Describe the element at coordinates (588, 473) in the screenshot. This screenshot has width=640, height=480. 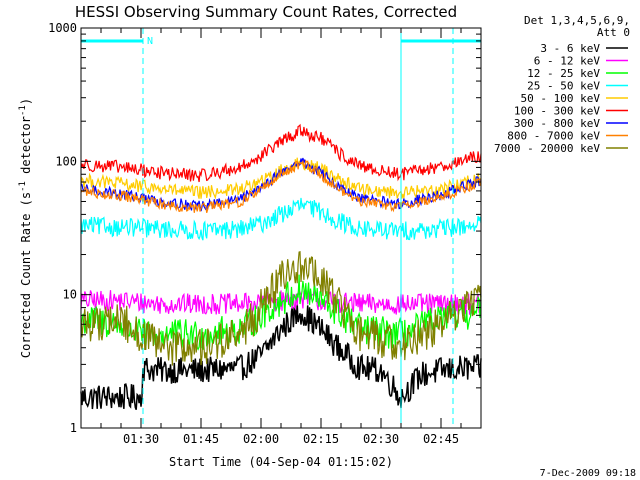
I see `date-stamp: 7-Dec-2009 09:18` at that location.